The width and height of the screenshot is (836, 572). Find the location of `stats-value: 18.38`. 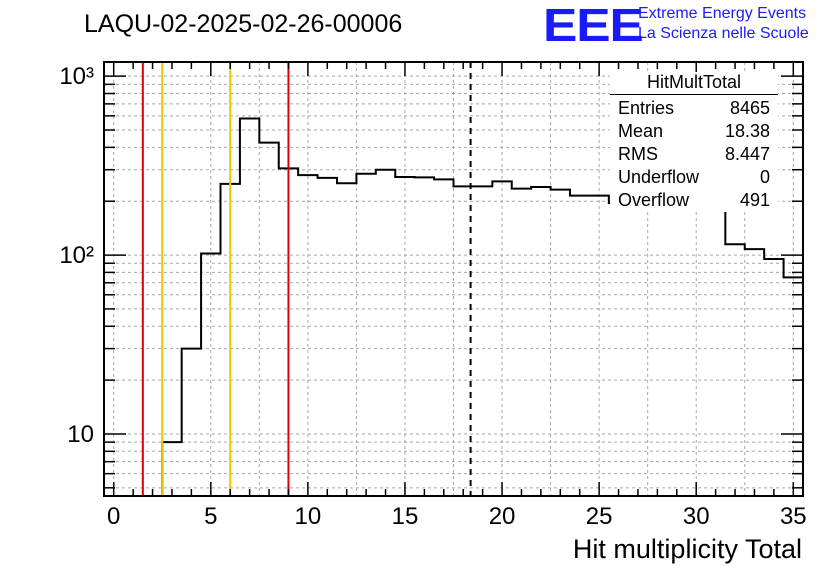

stats-value: 18.38 is located at coordinates (747, 131).